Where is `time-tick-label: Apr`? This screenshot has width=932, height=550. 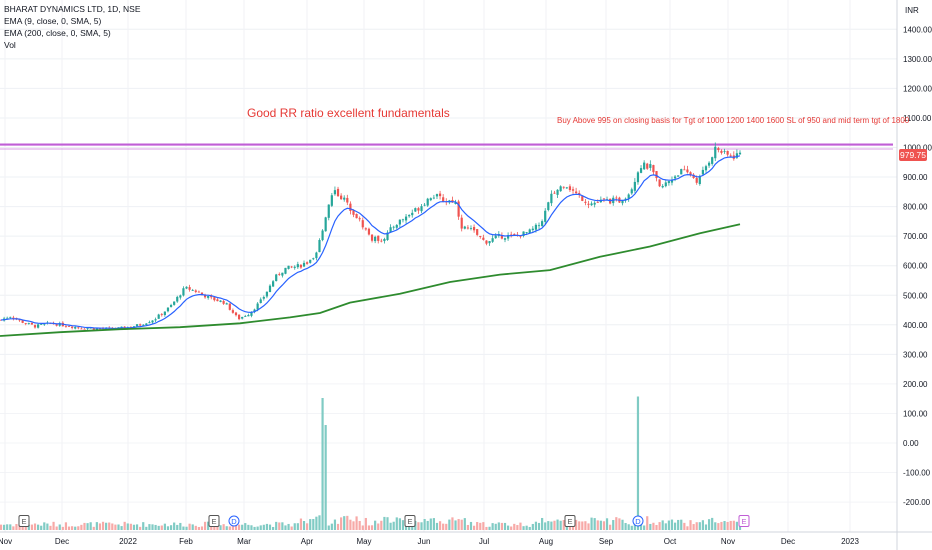
time-tick-label: Apr is located at coordinates (307, 541).